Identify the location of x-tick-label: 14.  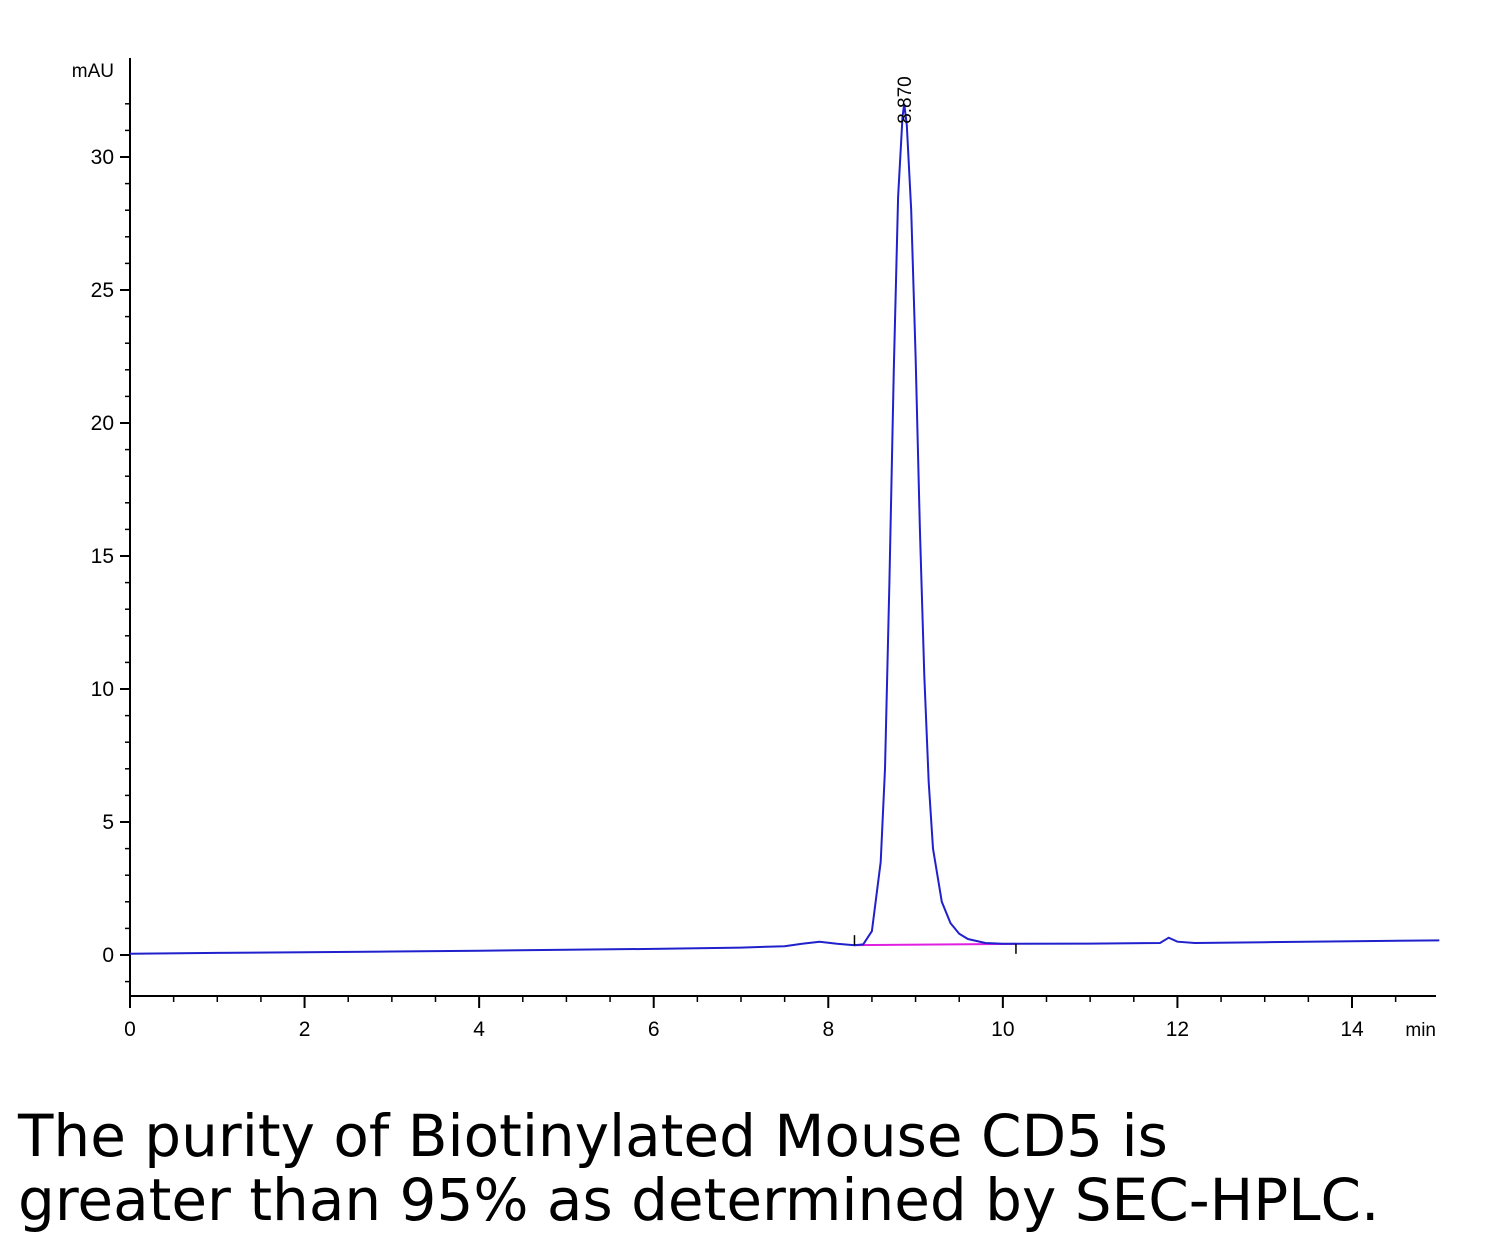
(1352, 1029).